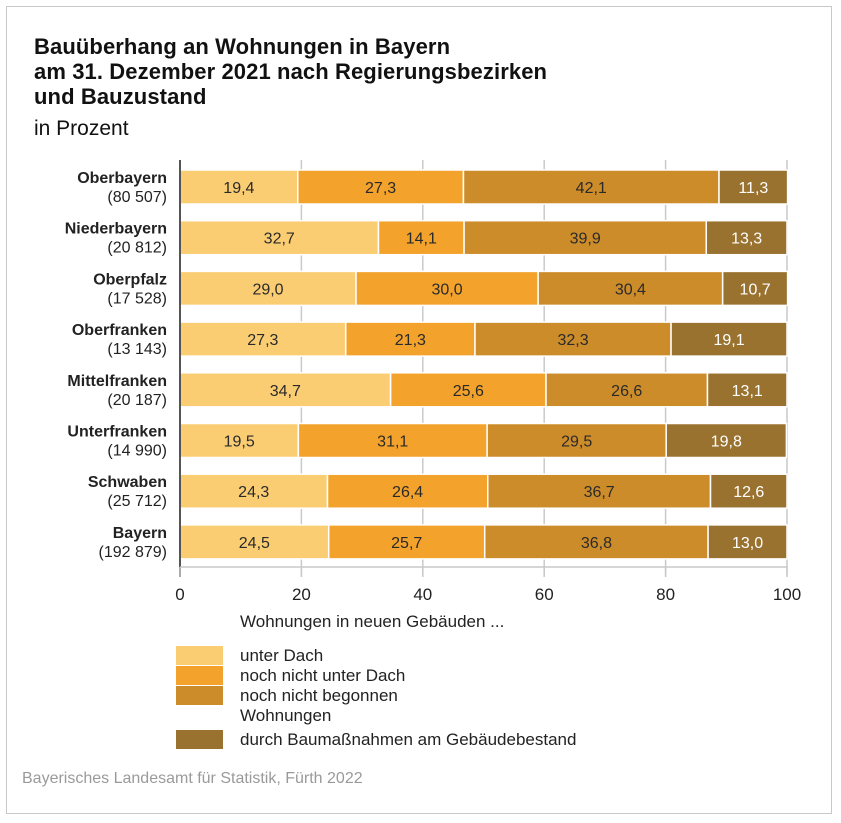  I want to click on bar-niederbayern-durch-baumassnahmen-am-gebaeudebestand, so click(746, 237).